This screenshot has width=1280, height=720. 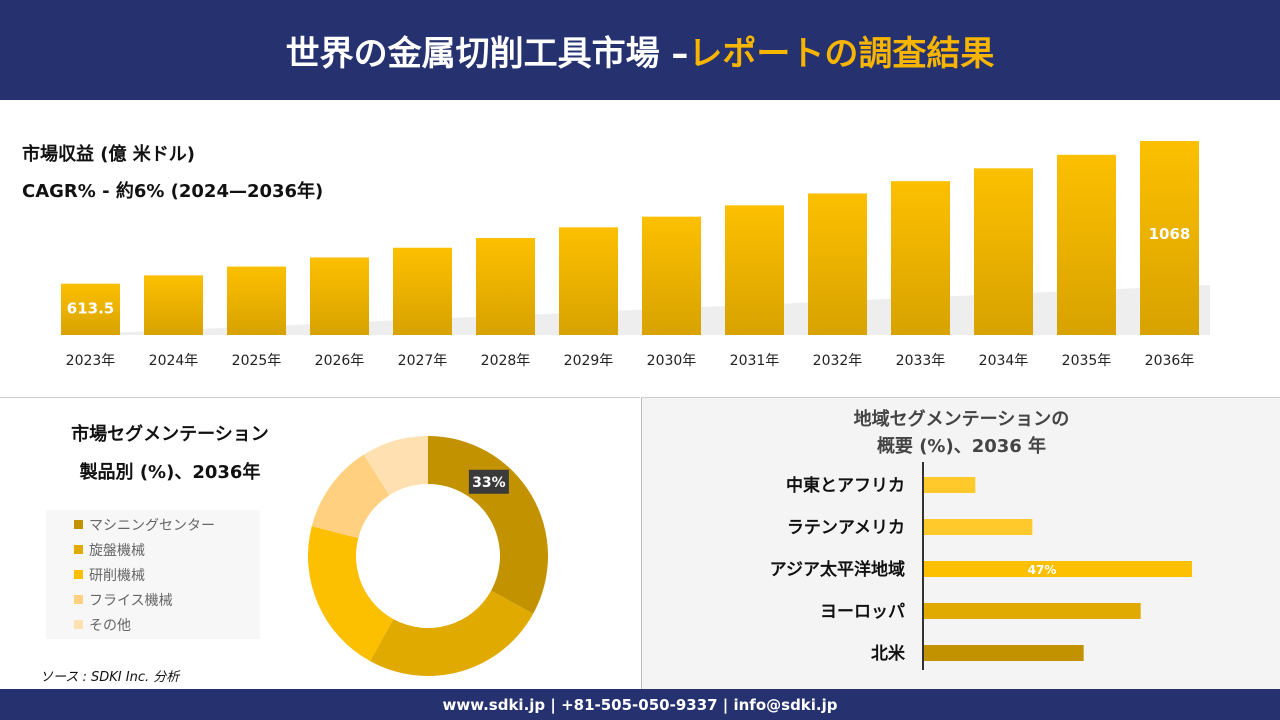 I want to click on donut-legend: マシニングセンター 旋盤機械研削機械フライス機械 その他, so click(x=153, y=574).